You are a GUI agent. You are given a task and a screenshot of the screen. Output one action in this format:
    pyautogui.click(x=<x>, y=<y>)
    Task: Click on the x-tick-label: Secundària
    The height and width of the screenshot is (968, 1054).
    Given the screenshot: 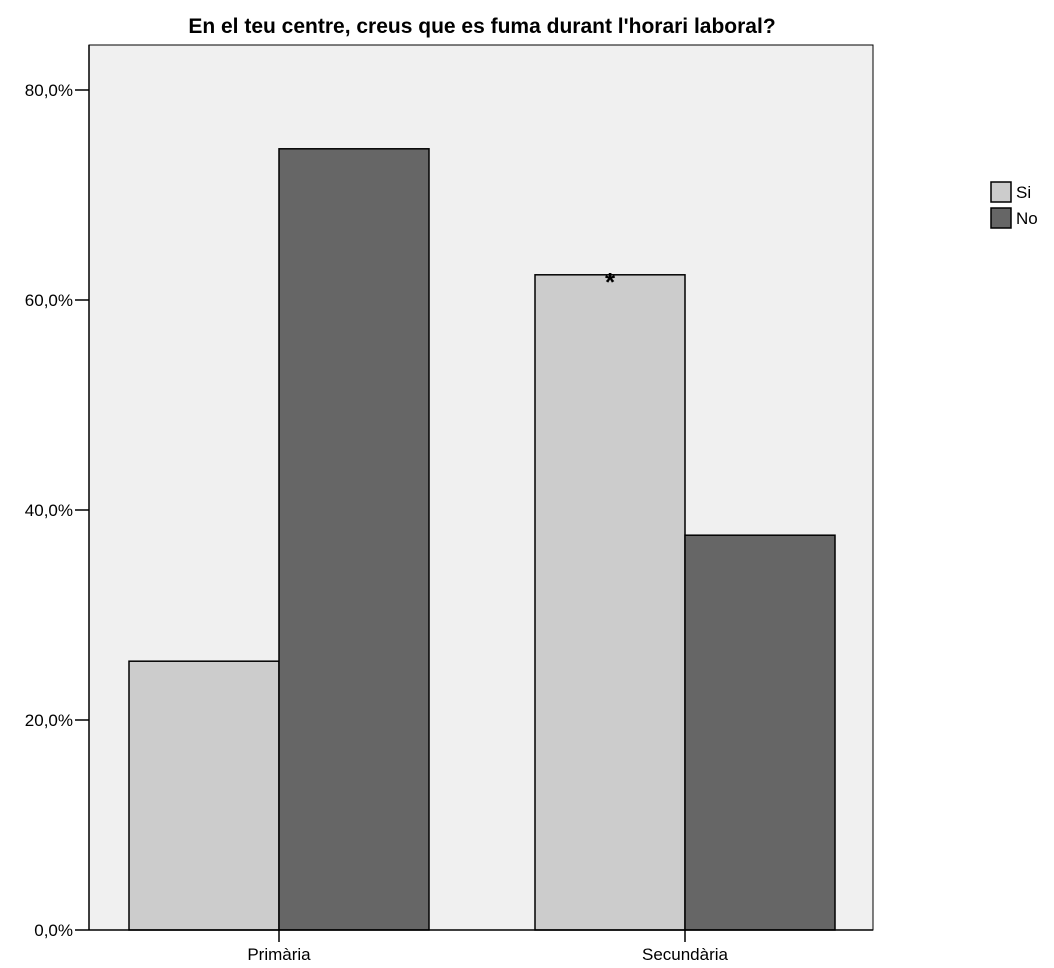 What is the action you would take?
    pyautogui.click(x=685, y=954)
    